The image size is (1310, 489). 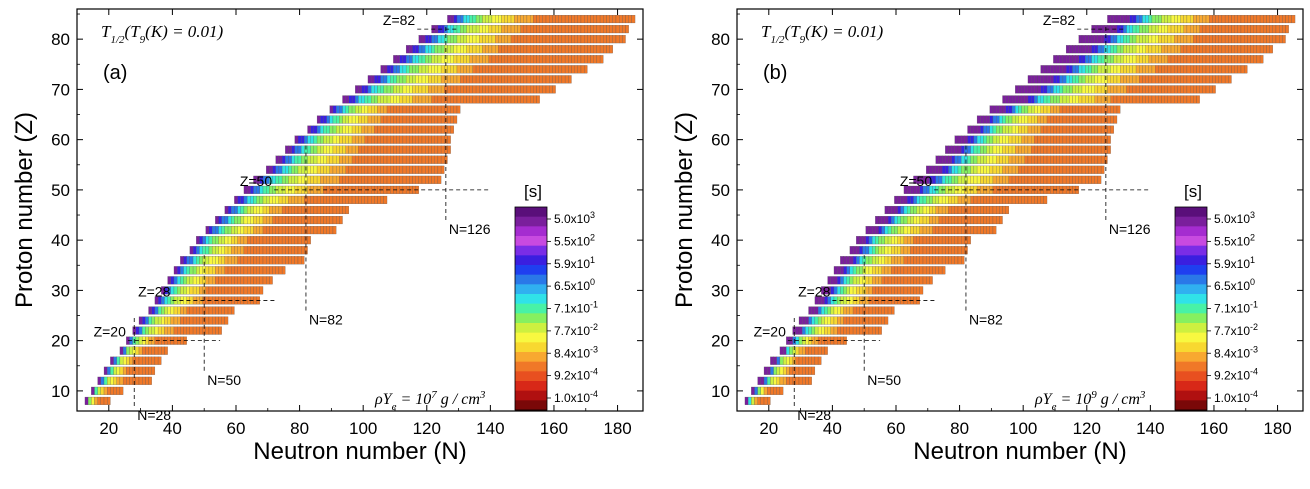 I want to click on cell-z38-n59, so click(x=233, y=250).